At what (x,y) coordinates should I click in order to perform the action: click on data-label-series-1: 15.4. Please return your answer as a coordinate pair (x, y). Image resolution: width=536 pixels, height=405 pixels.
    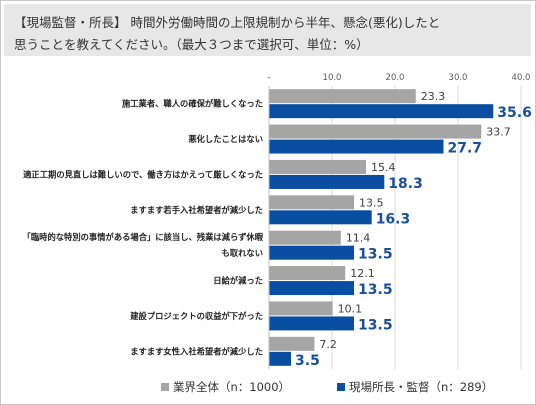
    Looking at the image, I should click on (383, 167).